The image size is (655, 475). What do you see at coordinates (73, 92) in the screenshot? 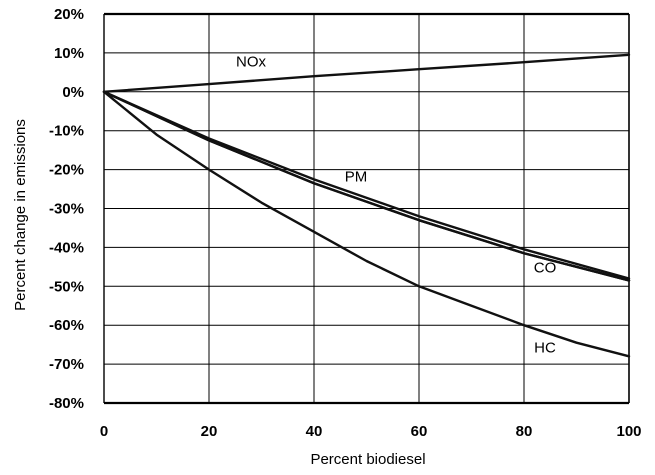
I see `y-tick-label-0: 0%` at bounding box center [73, 92].